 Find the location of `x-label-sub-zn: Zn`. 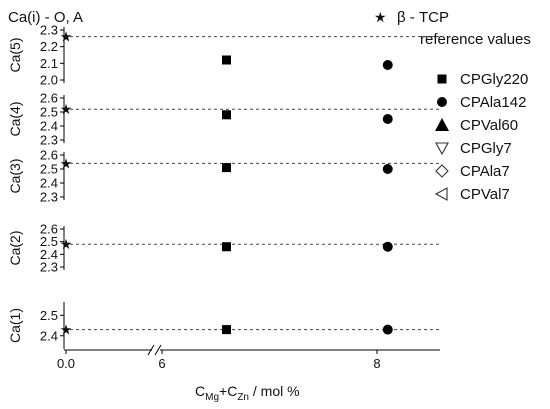

x-label-sub-zn: Zn is located at coordinates (243, 397).